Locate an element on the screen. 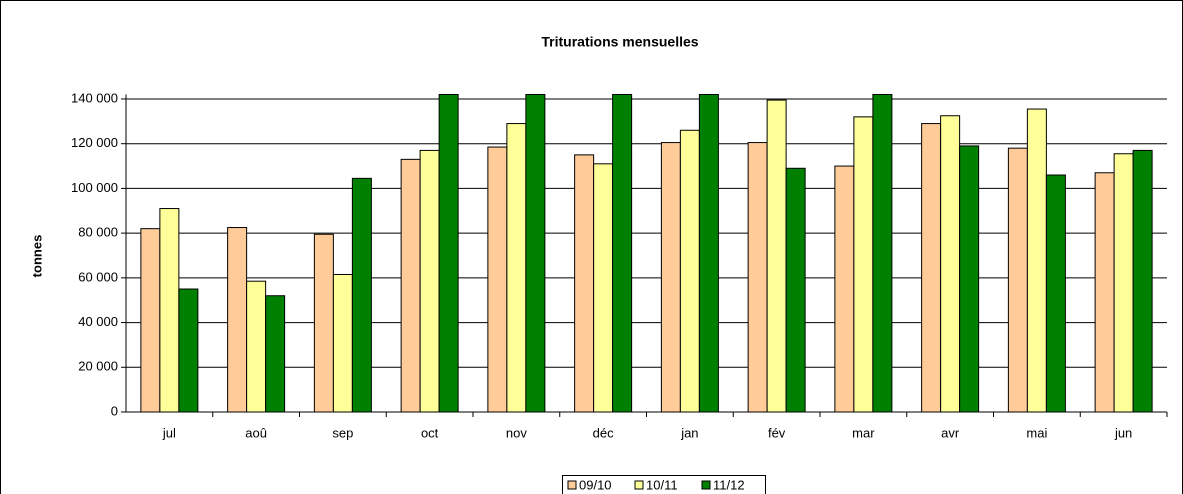 The width and height of the screenshot is (1183, 494). y-tick-label: 100 000 is located at coordinates (94, 187).